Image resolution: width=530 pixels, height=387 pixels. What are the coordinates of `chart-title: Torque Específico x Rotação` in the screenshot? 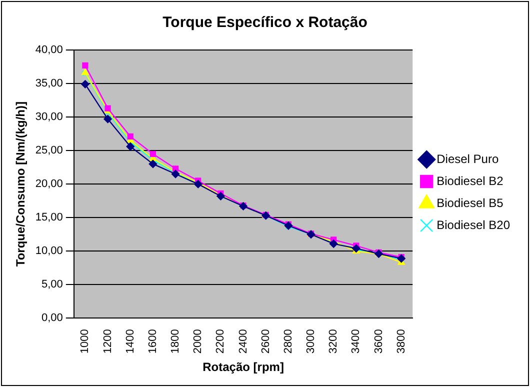 It's located at (265, 23).